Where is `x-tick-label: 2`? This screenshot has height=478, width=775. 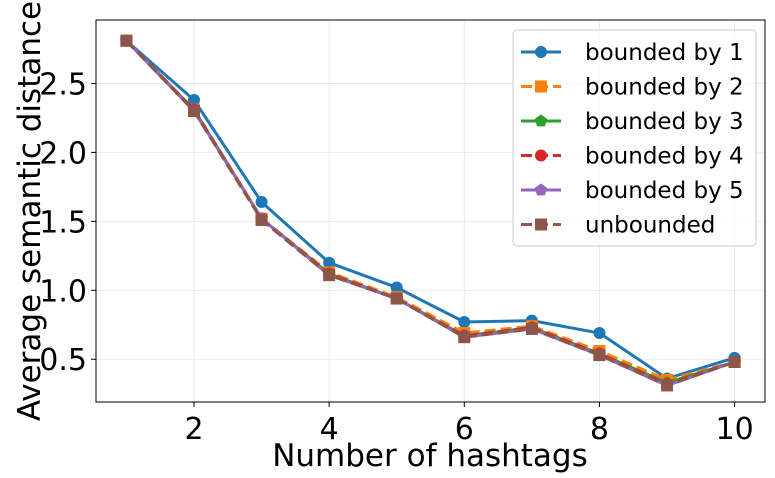 x-tick-label: 2 is located at coordinates (193, 429).